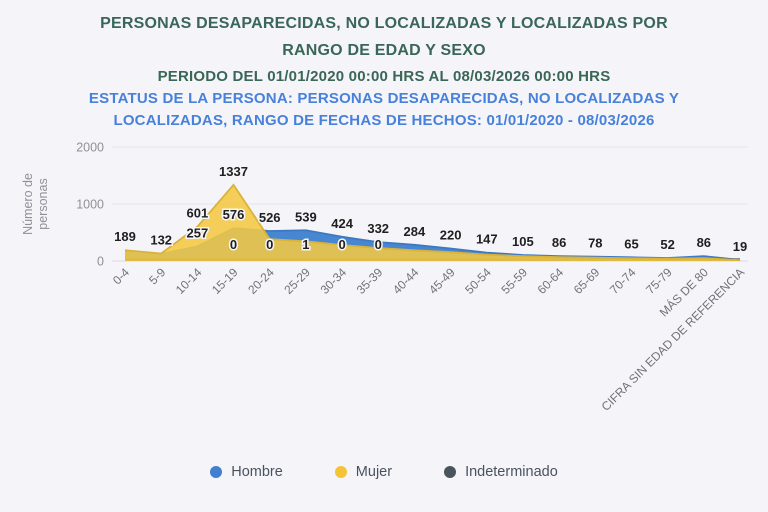  I want to click on legend-dot-mujer-icon, so click(340, 471).